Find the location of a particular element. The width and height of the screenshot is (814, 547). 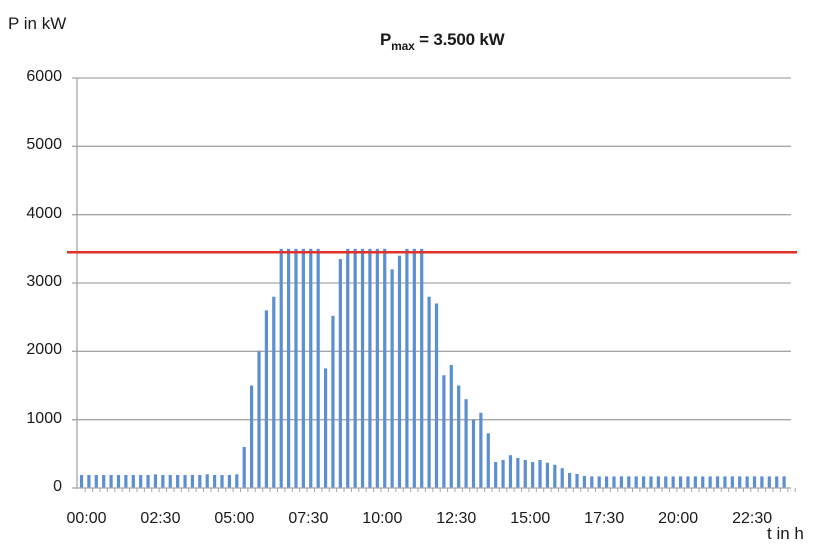

x-tick-label: 15:00 is located at coordinates (530, 518).